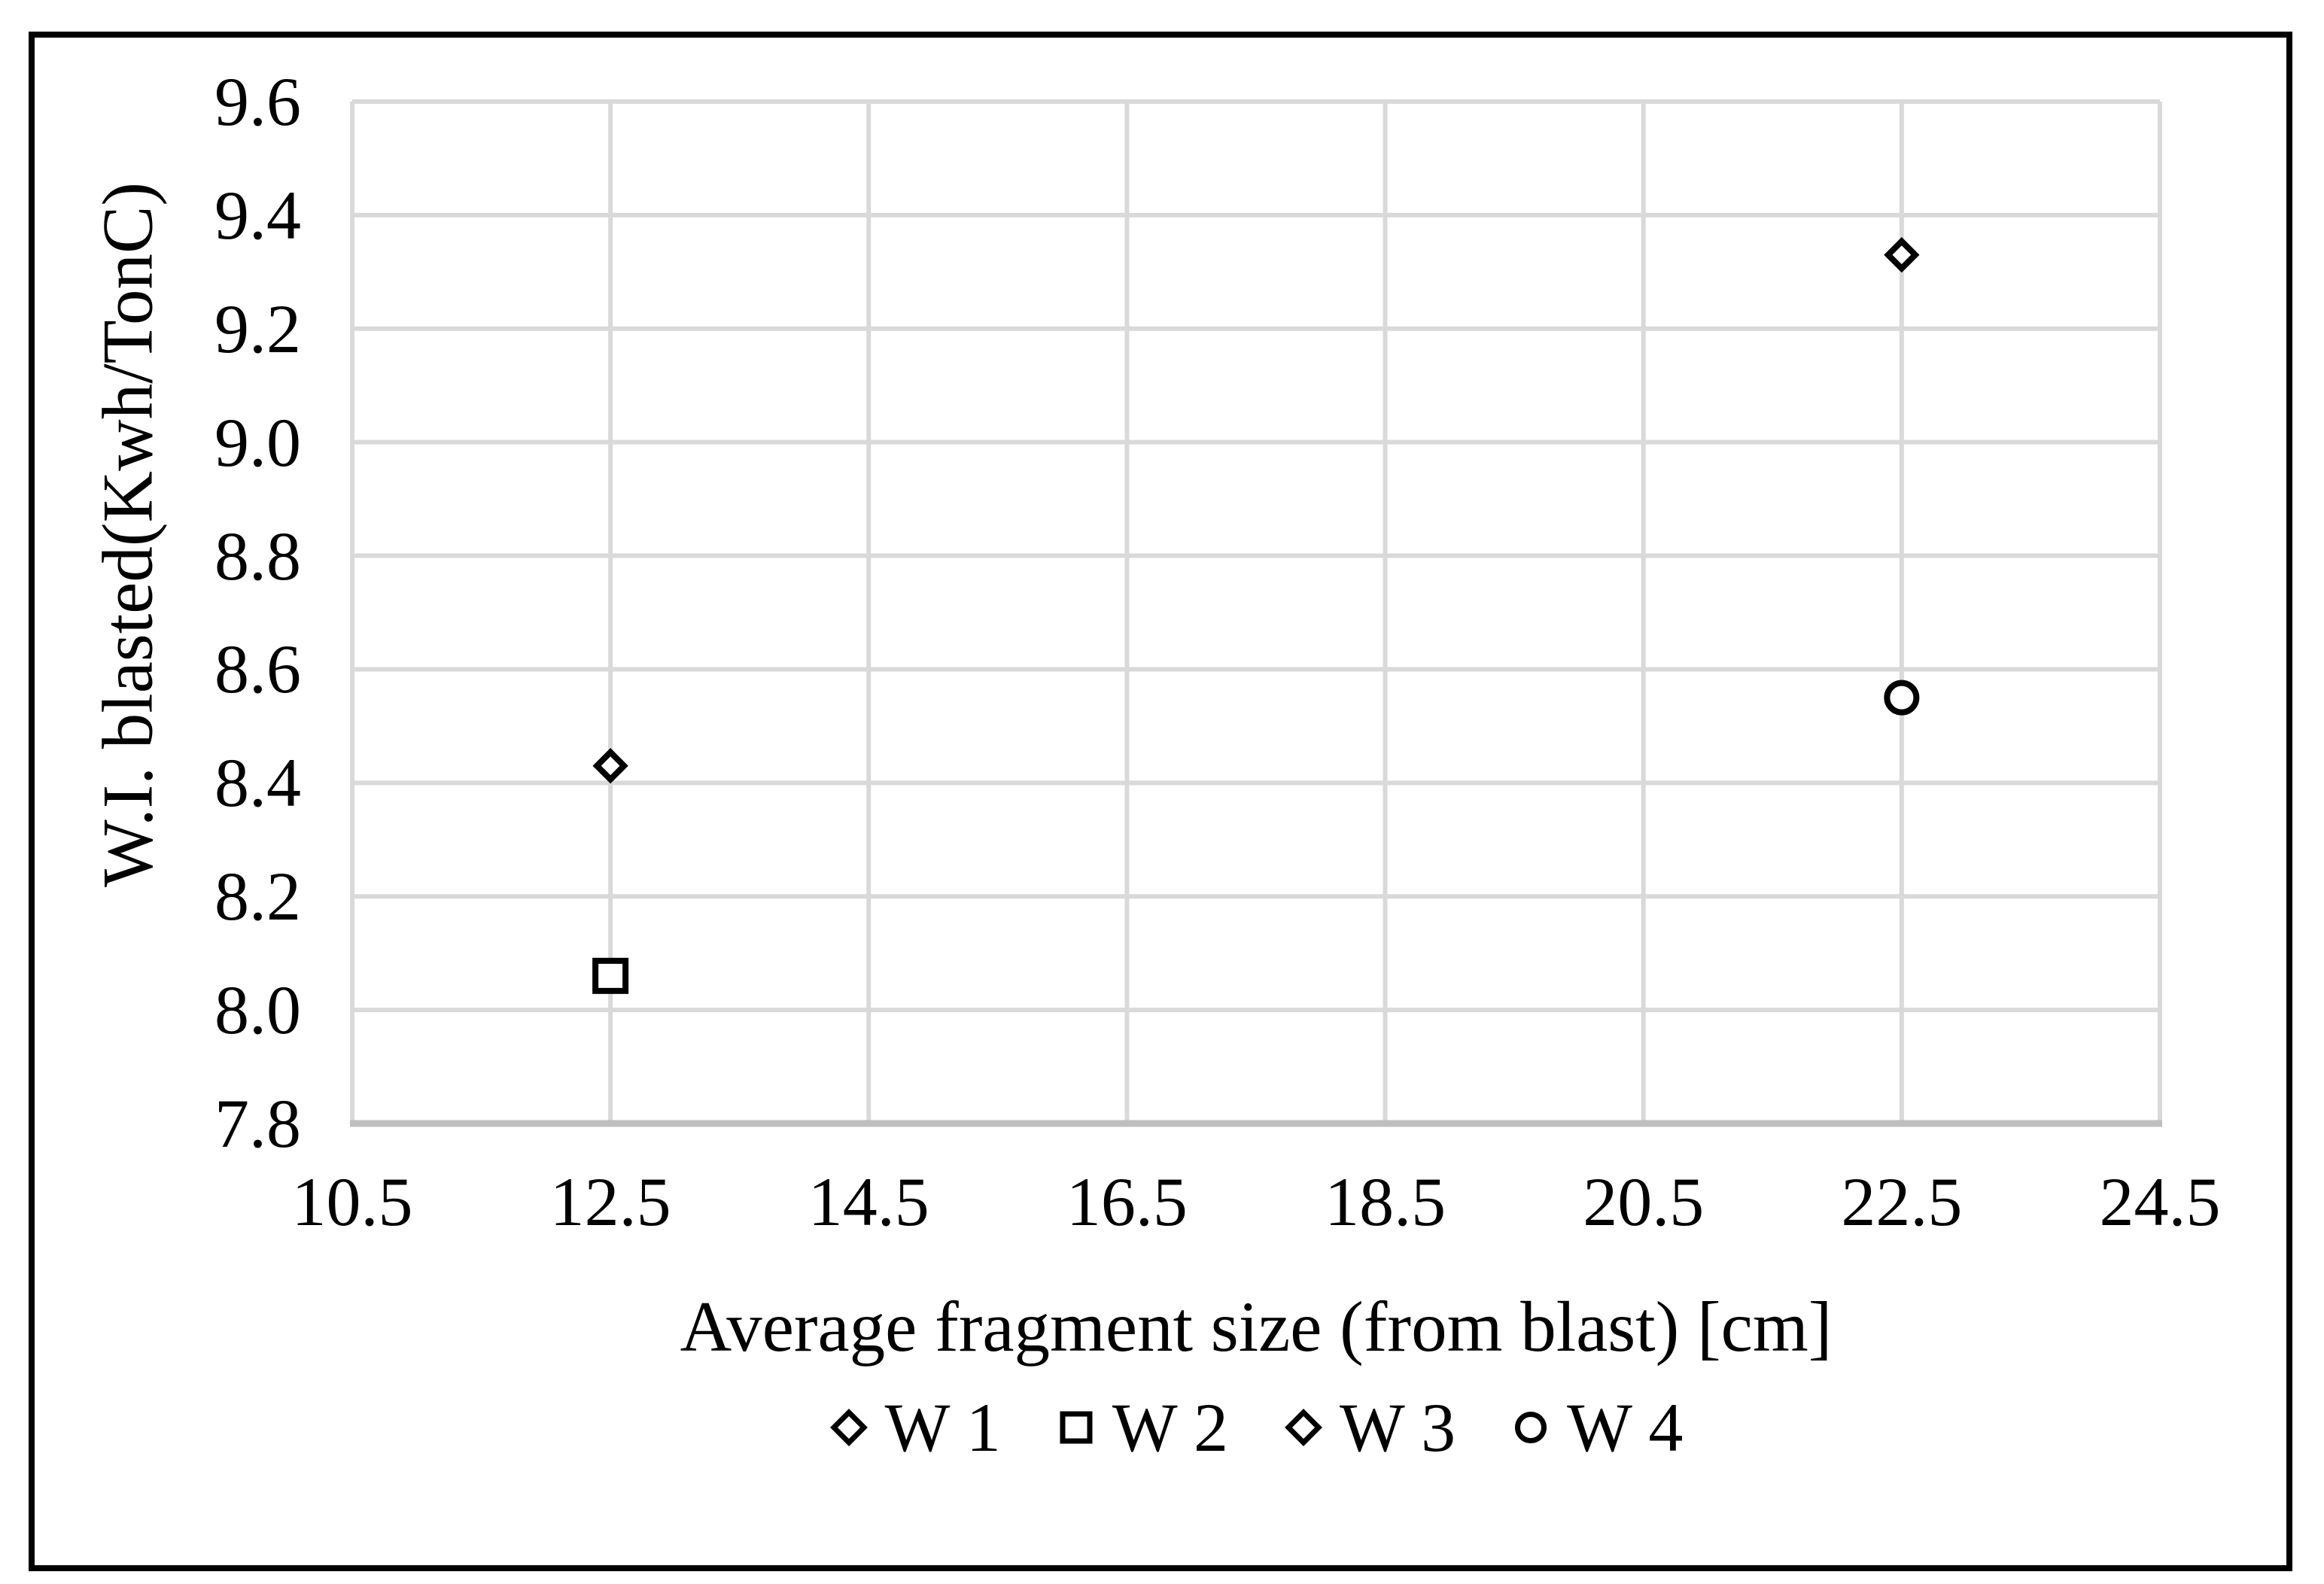  Describe the element at coordinates (257, 215) in the screenshot. I see `y-tick-label: 9.4` at that location.